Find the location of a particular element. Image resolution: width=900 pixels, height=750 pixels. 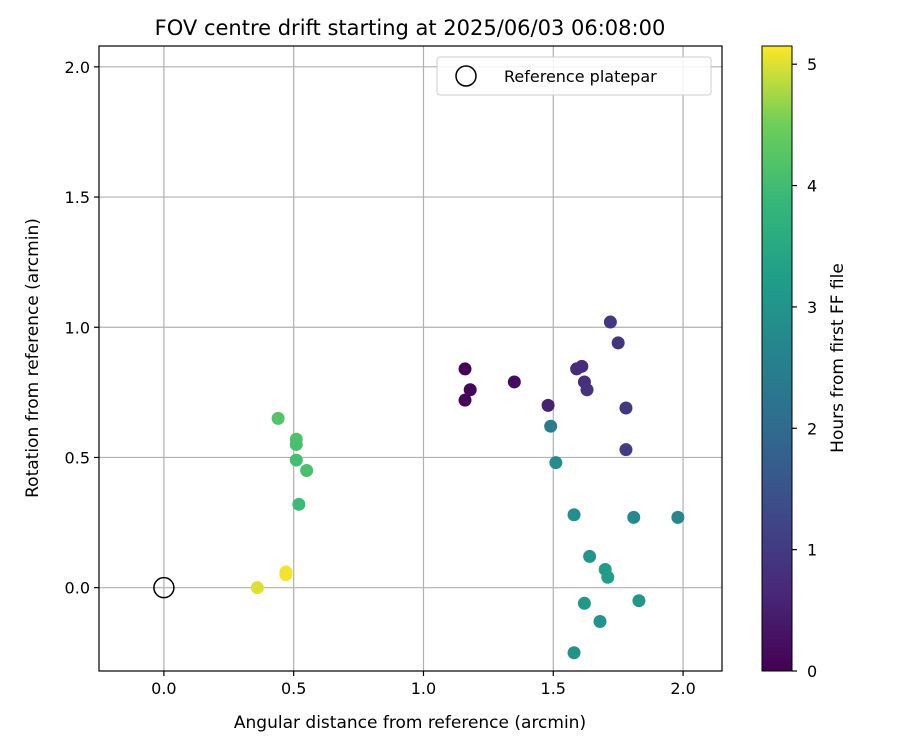

colorbar-ticks: 0 1 2 3 4 5 is located at coordinates (804, 368).